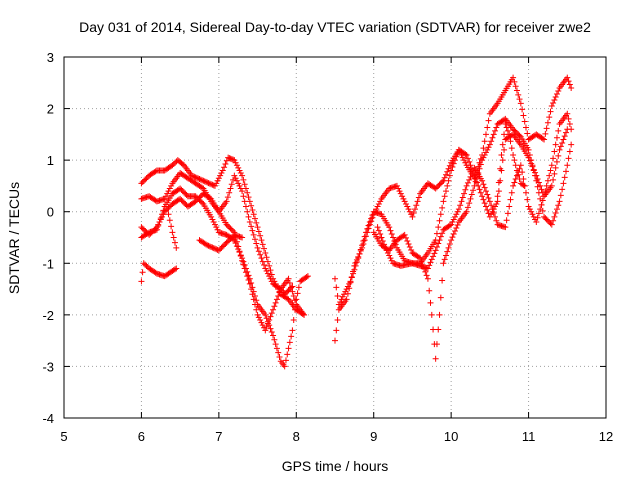  What do you see at coordinates (159, 272) in the screenshot?
I see `series-track-e` at bounding box center [159, 272].